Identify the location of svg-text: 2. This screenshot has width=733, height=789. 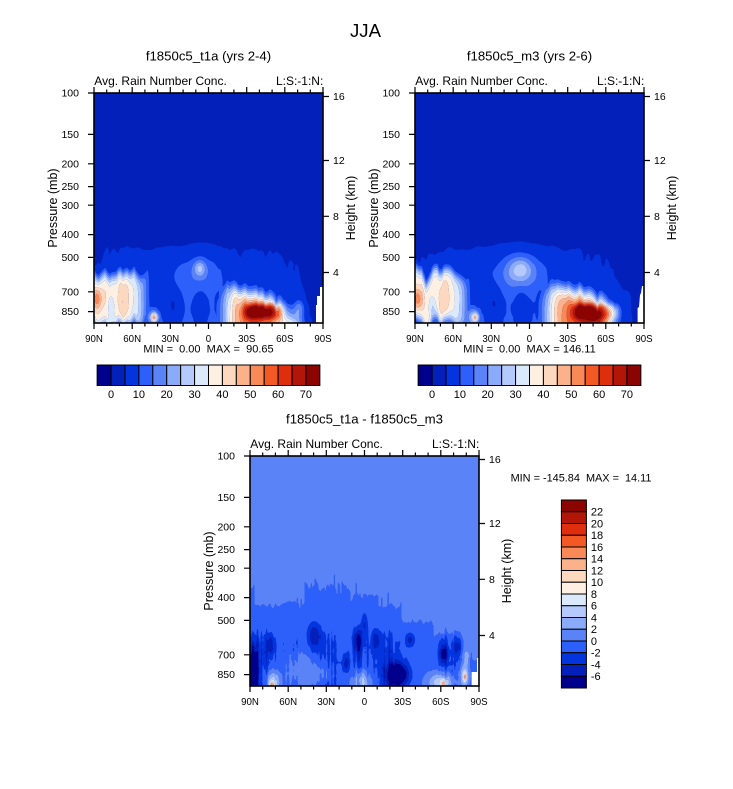
(594, 630).